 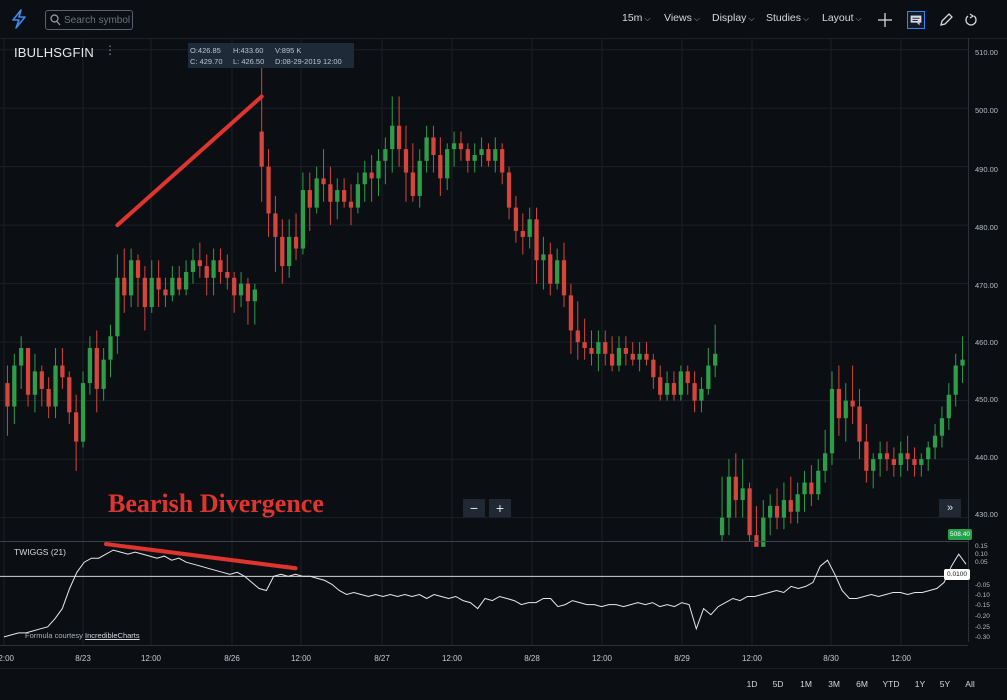 I want to click on search-box, so click(x=89, y=20).